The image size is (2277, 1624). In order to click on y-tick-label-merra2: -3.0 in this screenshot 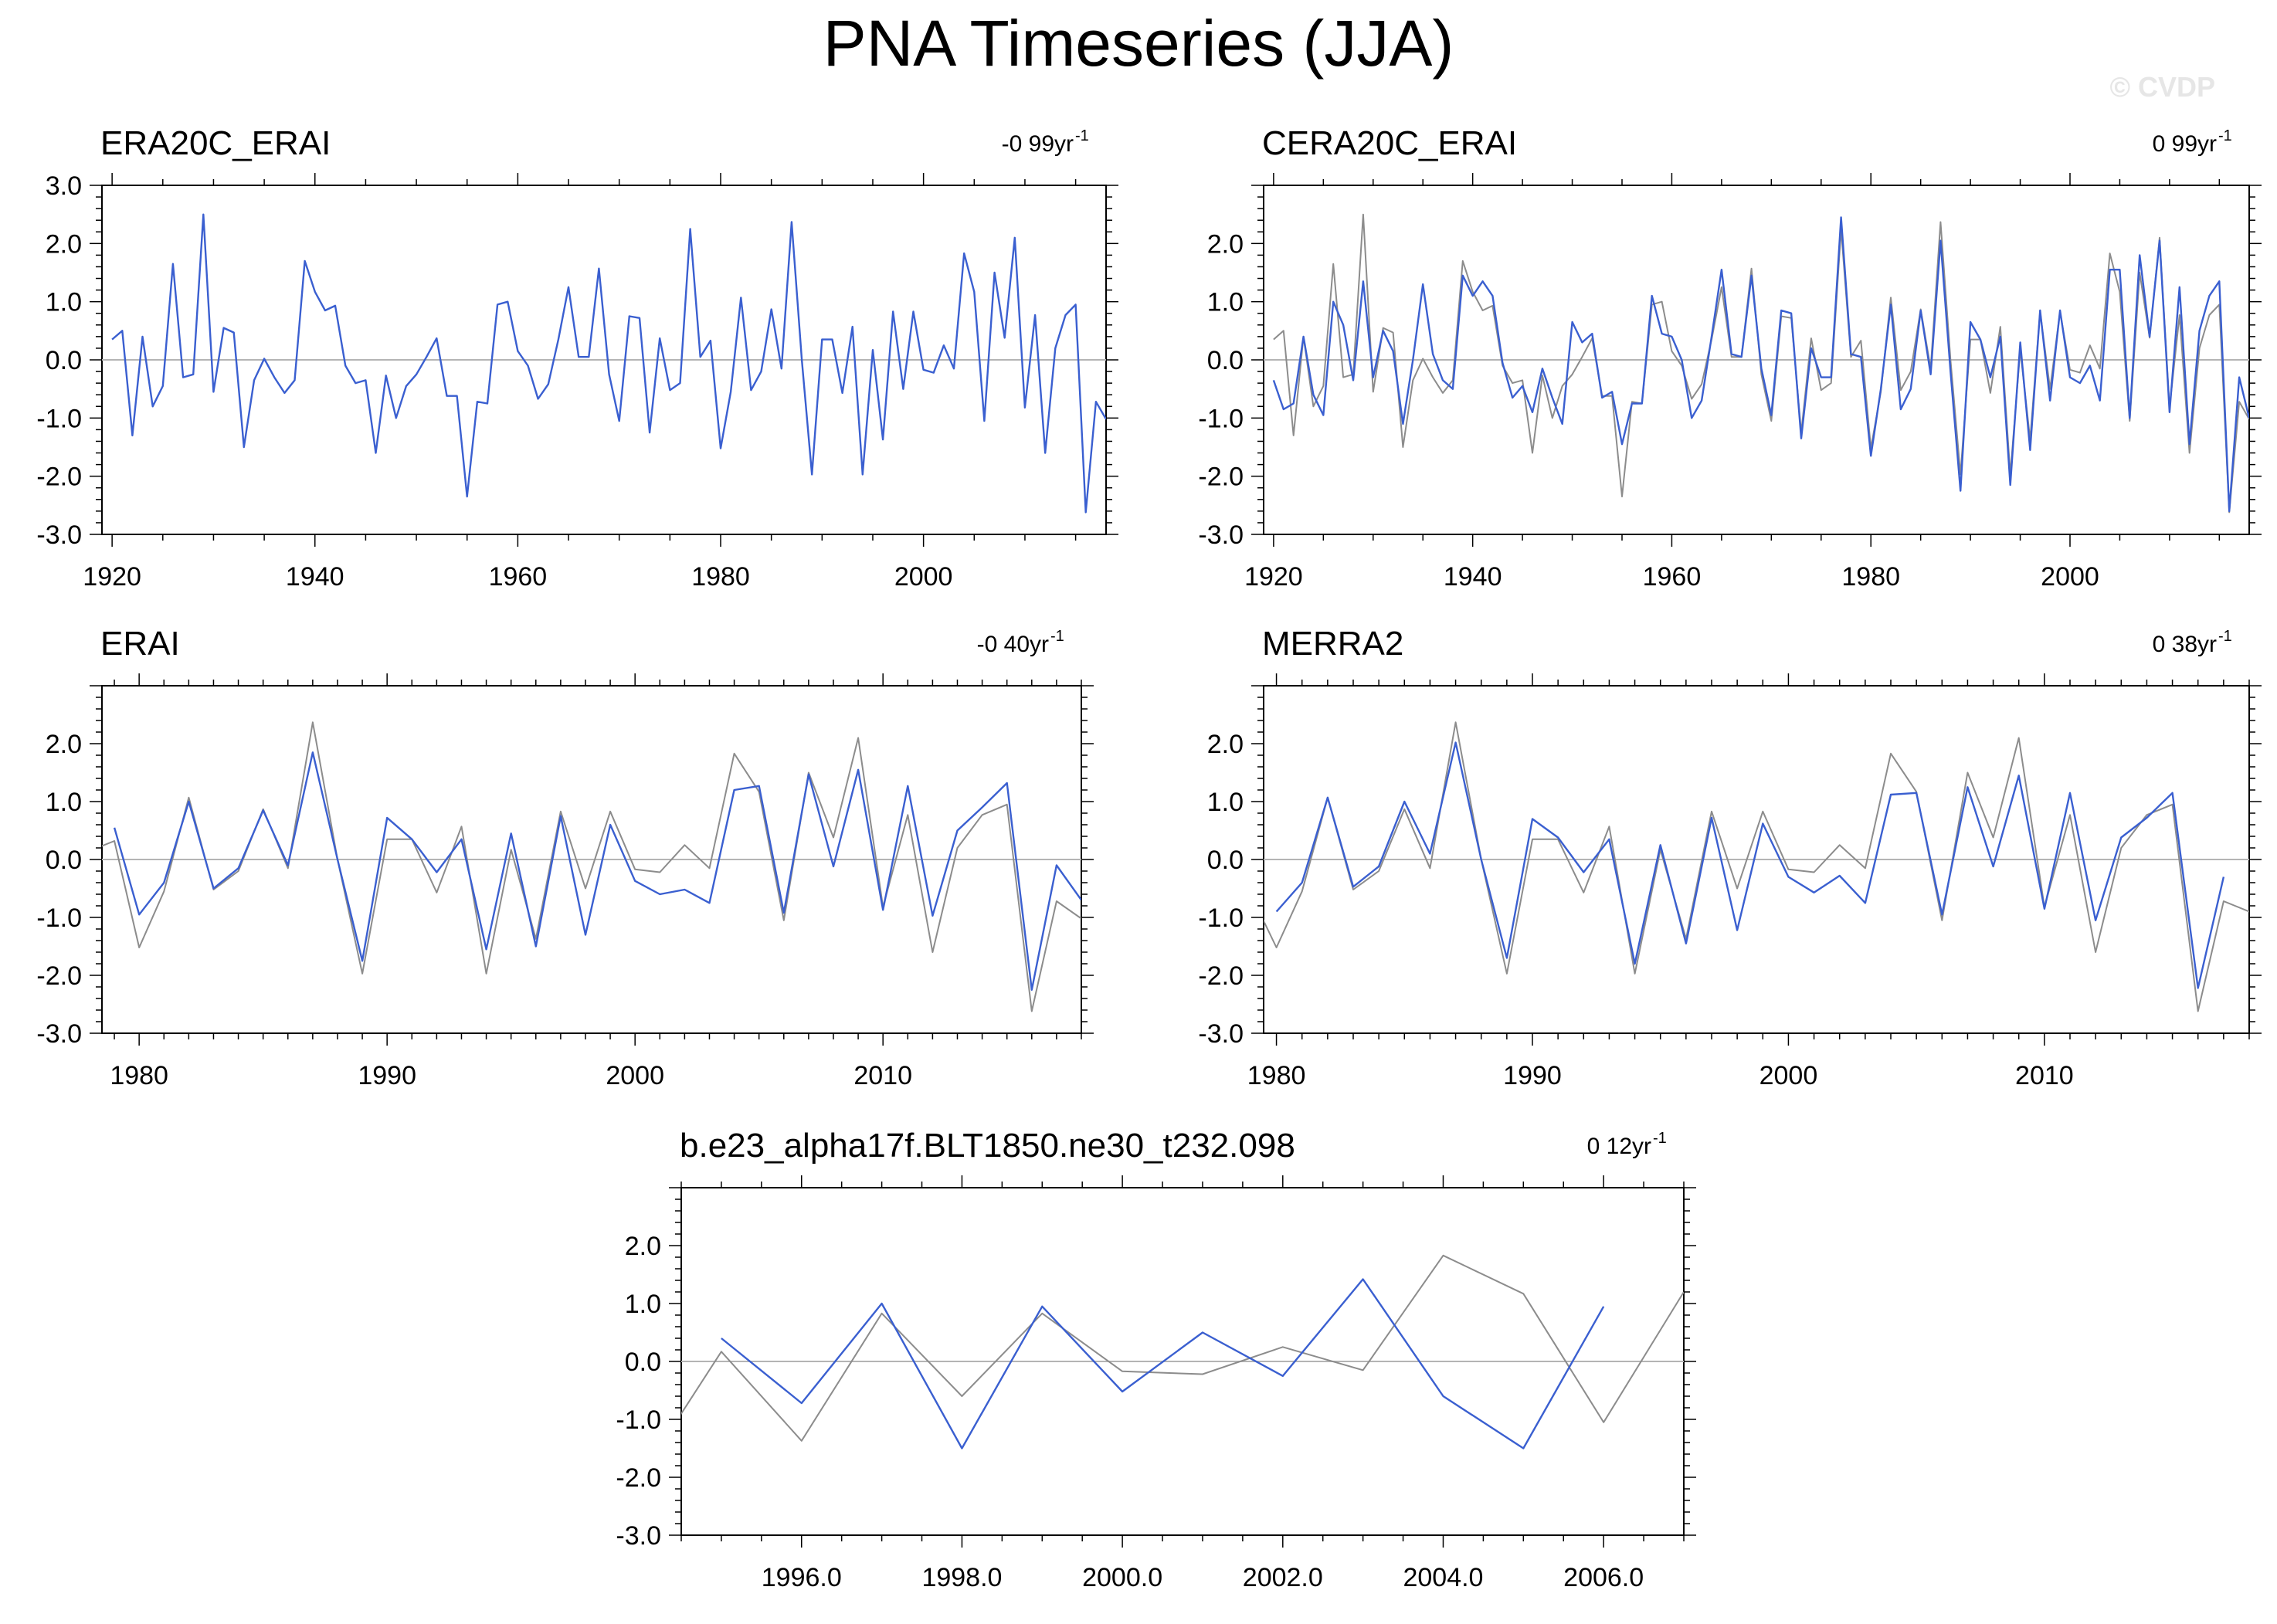, I will do `click(1221, 1034)`.